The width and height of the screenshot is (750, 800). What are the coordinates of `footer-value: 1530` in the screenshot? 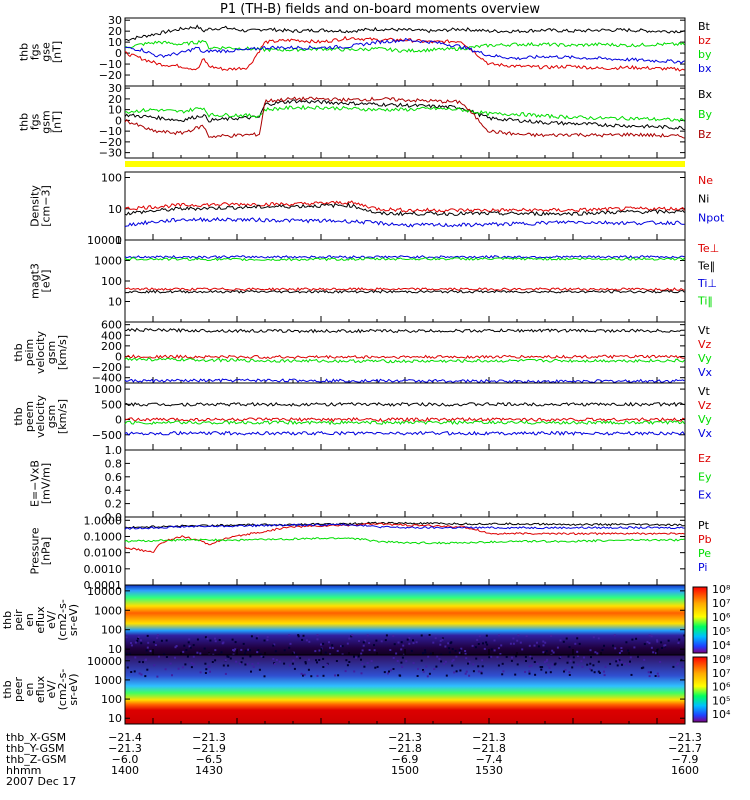 It's located at (489, 770).